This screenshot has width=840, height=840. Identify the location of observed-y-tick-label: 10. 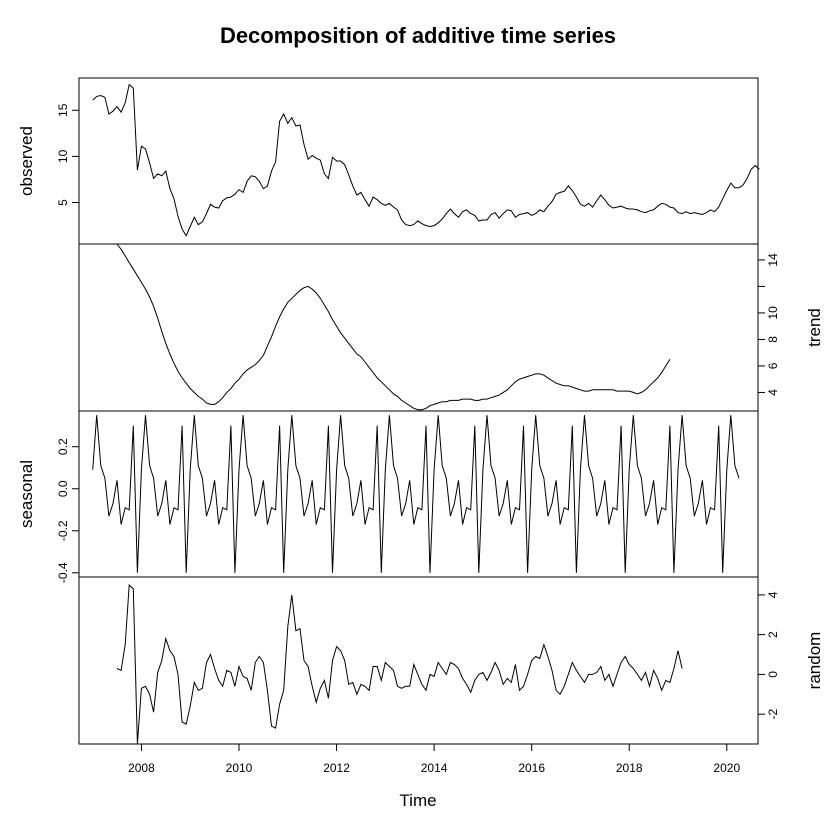
(63, 156).